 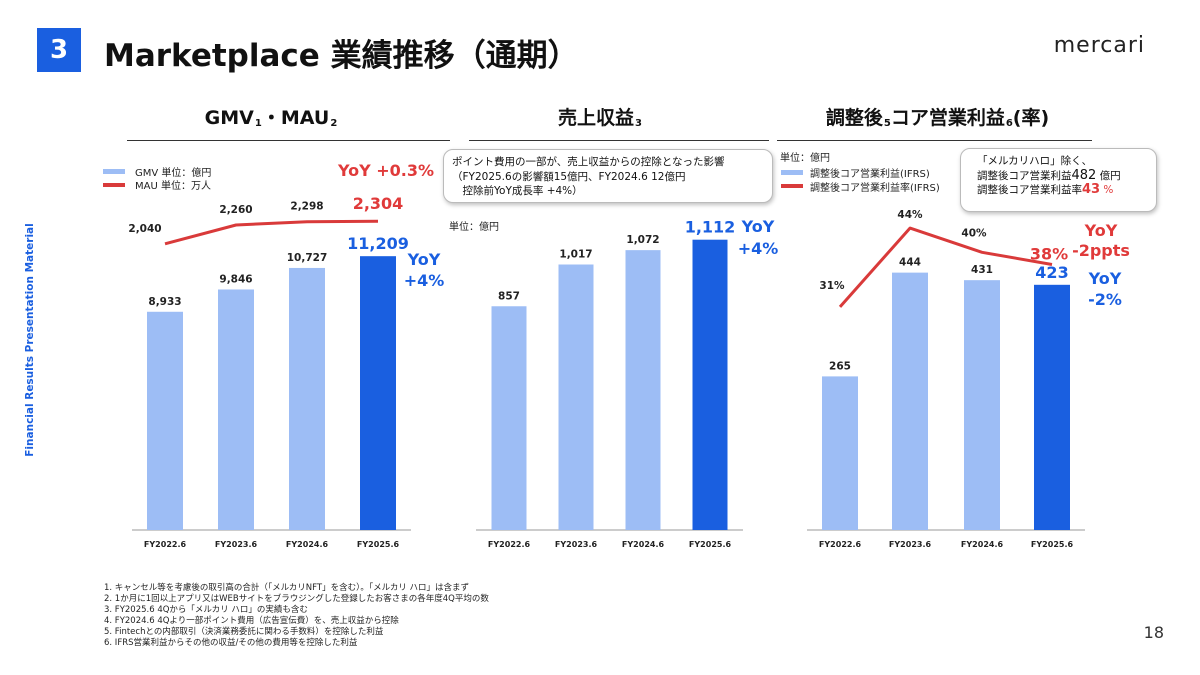 I want to click on gmv-yoy-value: +4%, so click(x=424, y=280).